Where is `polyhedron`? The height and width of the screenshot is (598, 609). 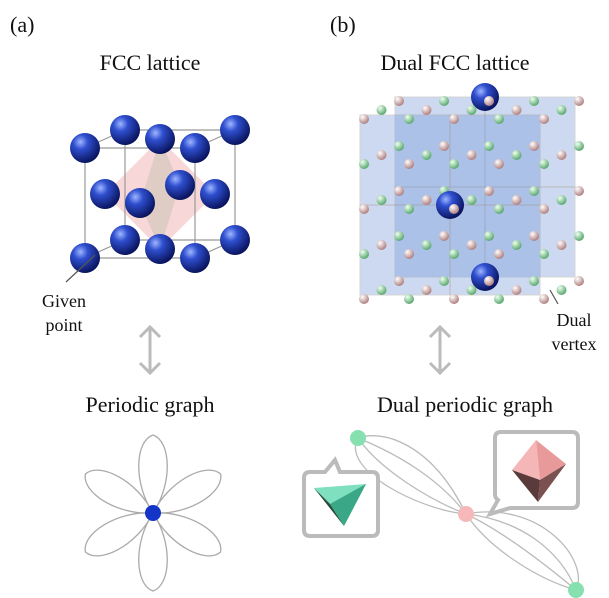 polyhedron is located at coordinates (160, 194).